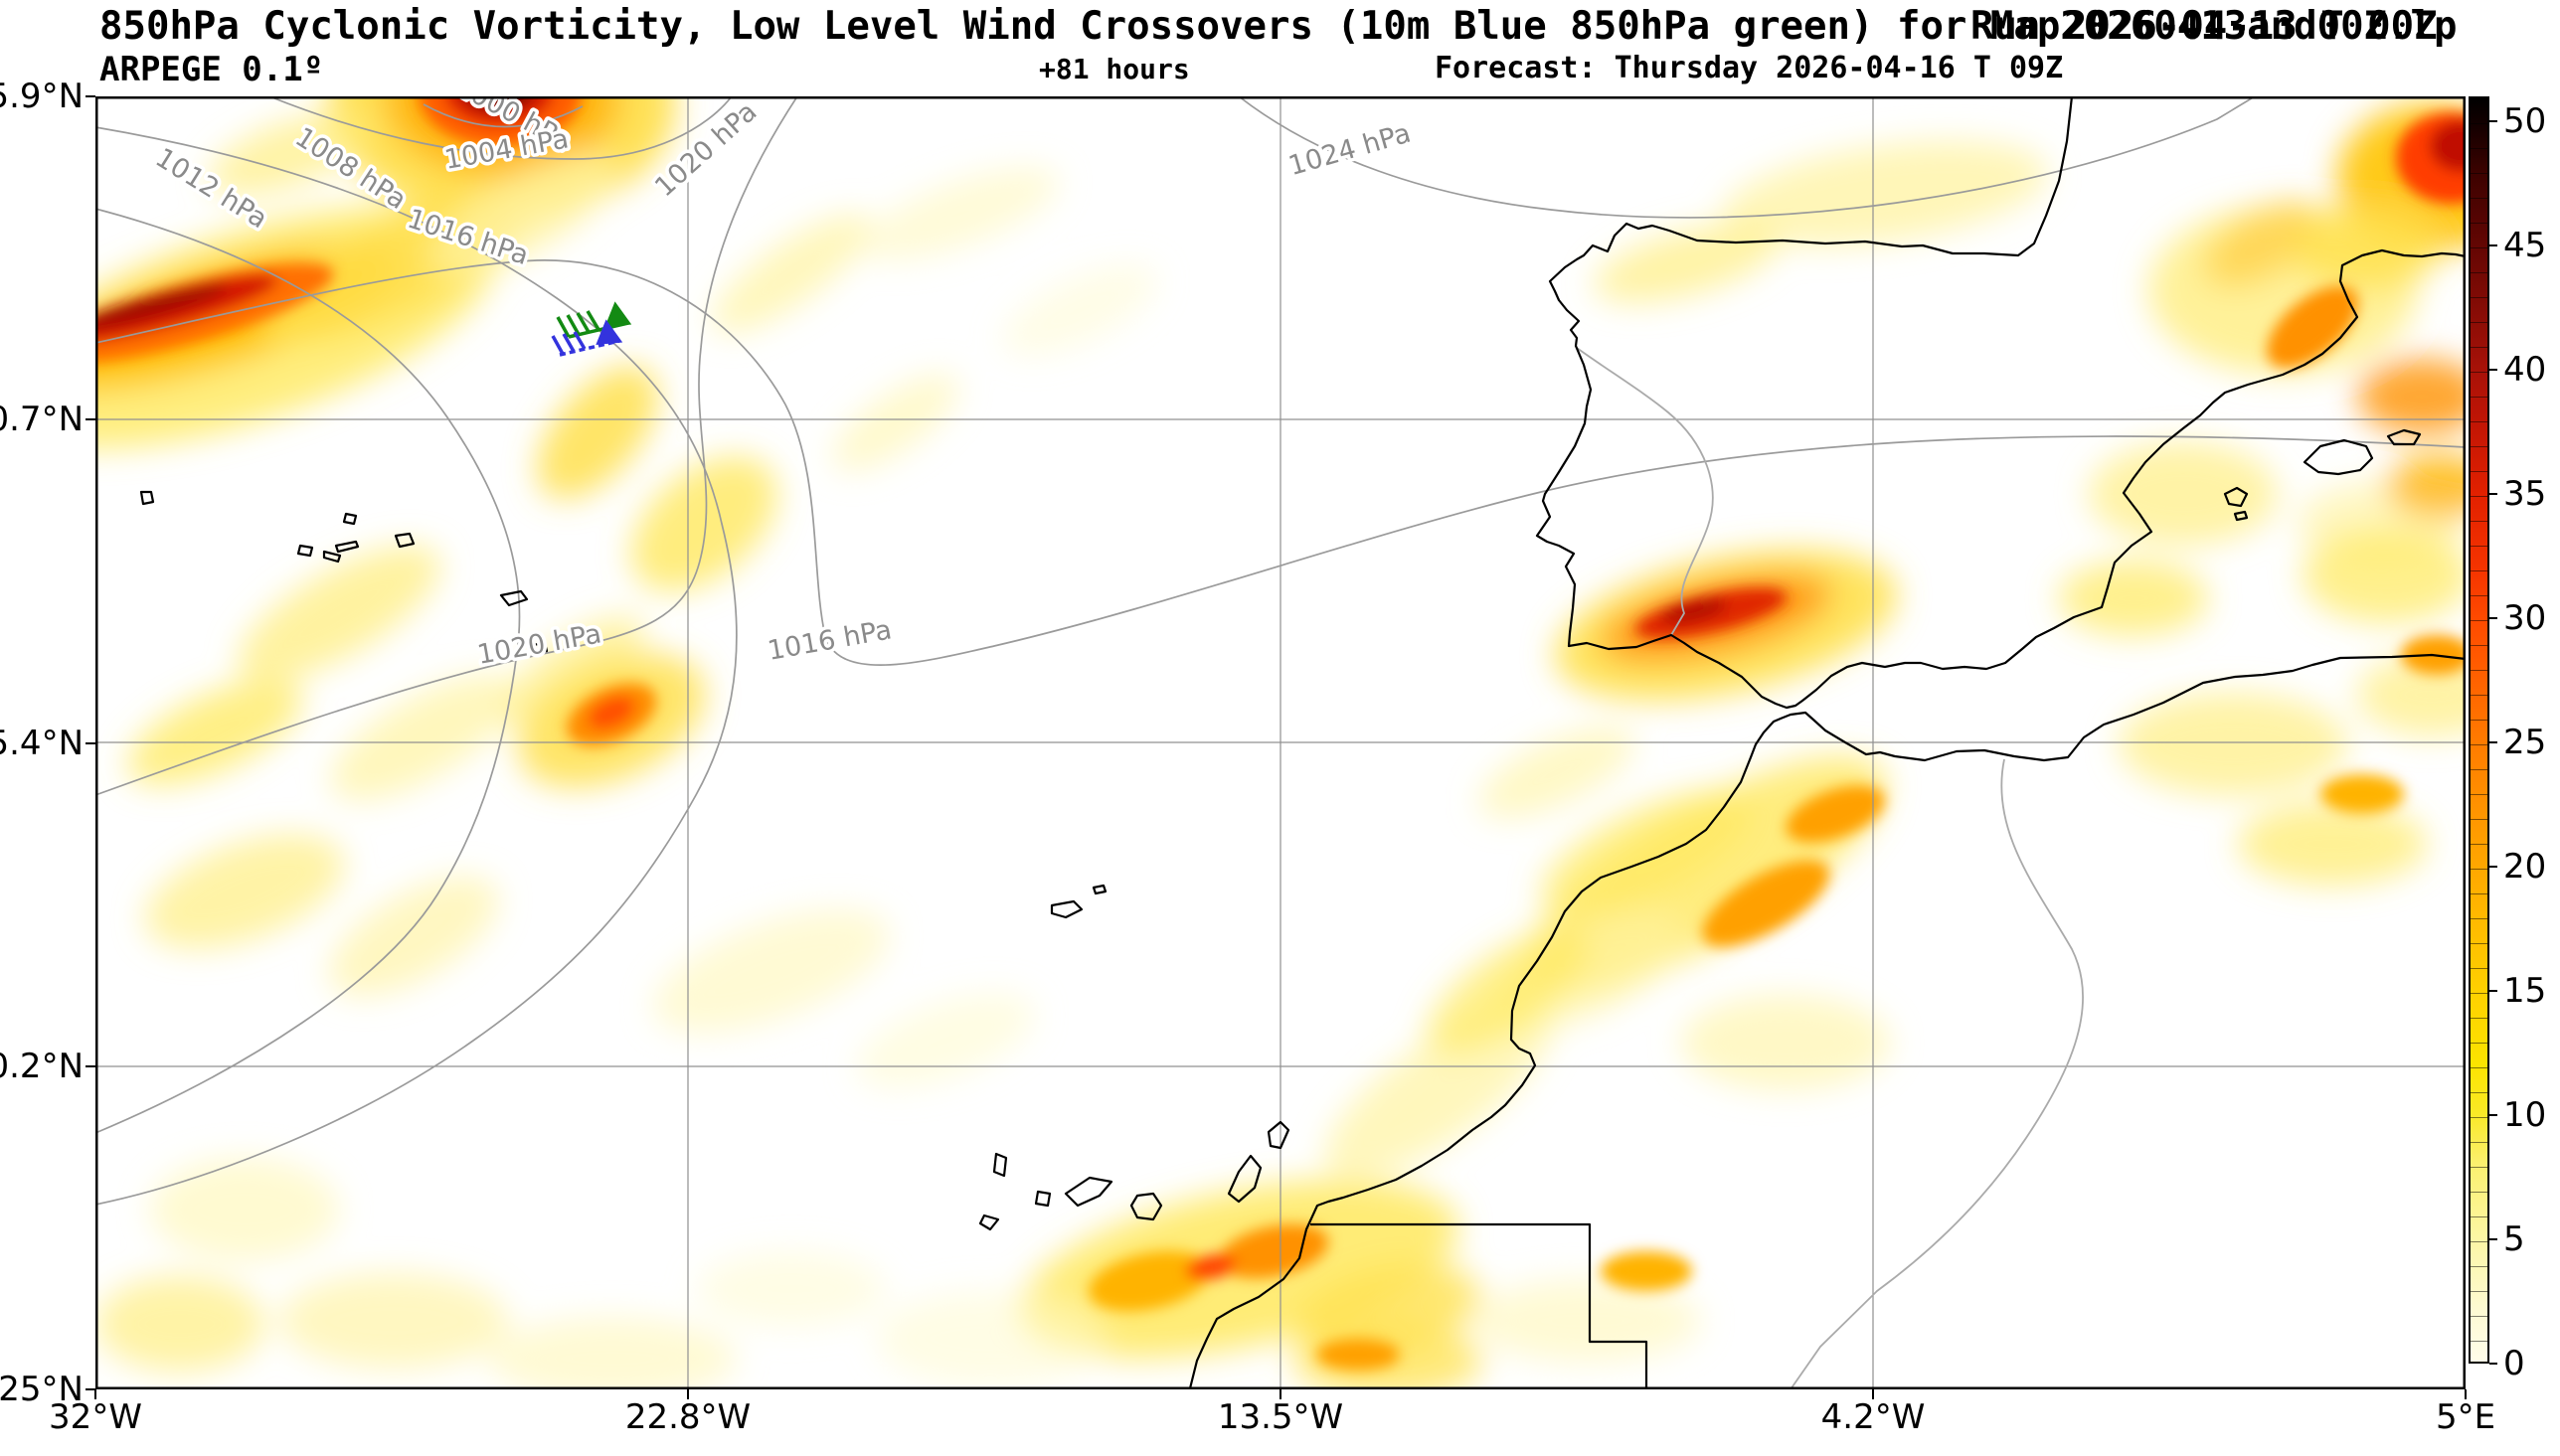 The height and width of the screenshot is (1456, 2560). What do you see at coordinates (688, 1417) in the screenshot?
I see `lon-tick-22.8W: 22.8°W` at bounding box center [688, 1417].